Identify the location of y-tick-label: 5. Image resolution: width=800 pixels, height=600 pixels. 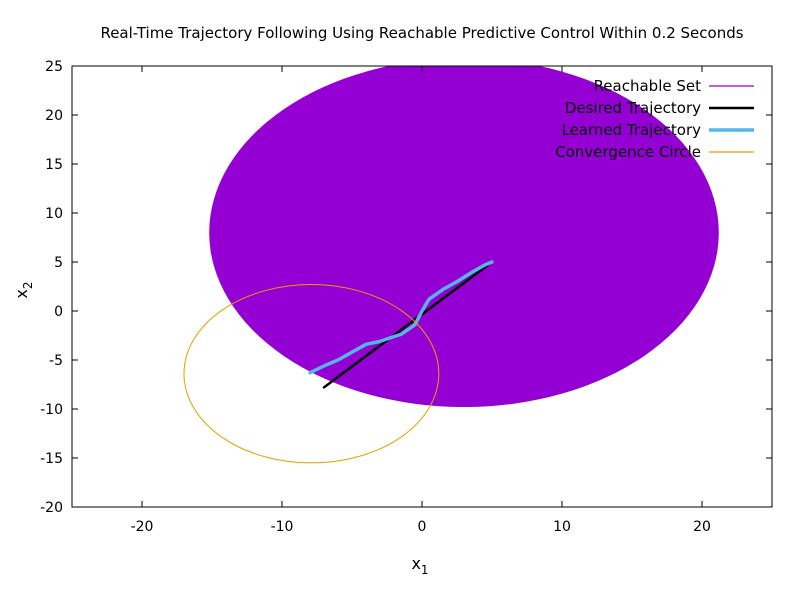
(58, 263).